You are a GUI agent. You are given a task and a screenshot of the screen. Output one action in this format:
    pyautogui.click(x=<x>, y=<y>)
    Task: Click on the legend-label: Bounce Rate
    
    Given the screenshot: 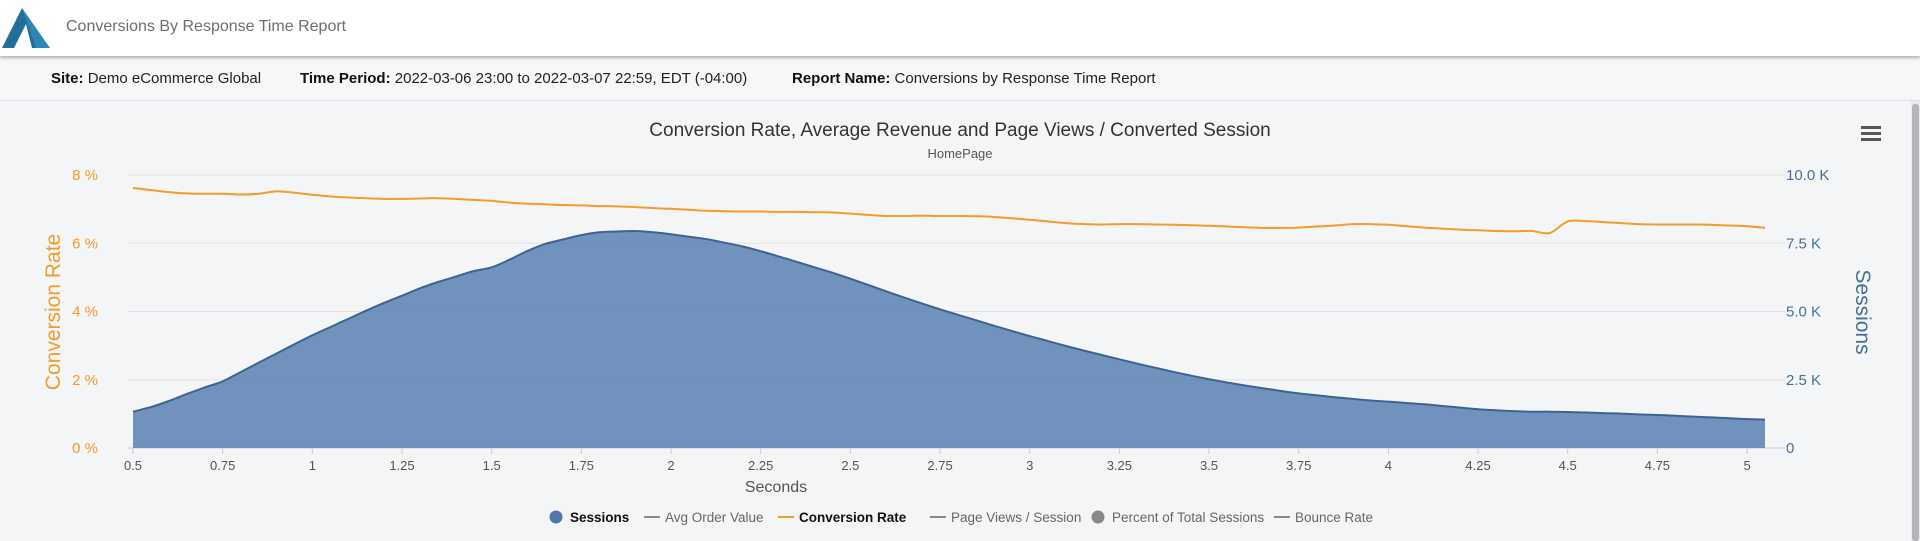 What is the action you would take?
    pyautogui.click(x=1334, y=517)
    